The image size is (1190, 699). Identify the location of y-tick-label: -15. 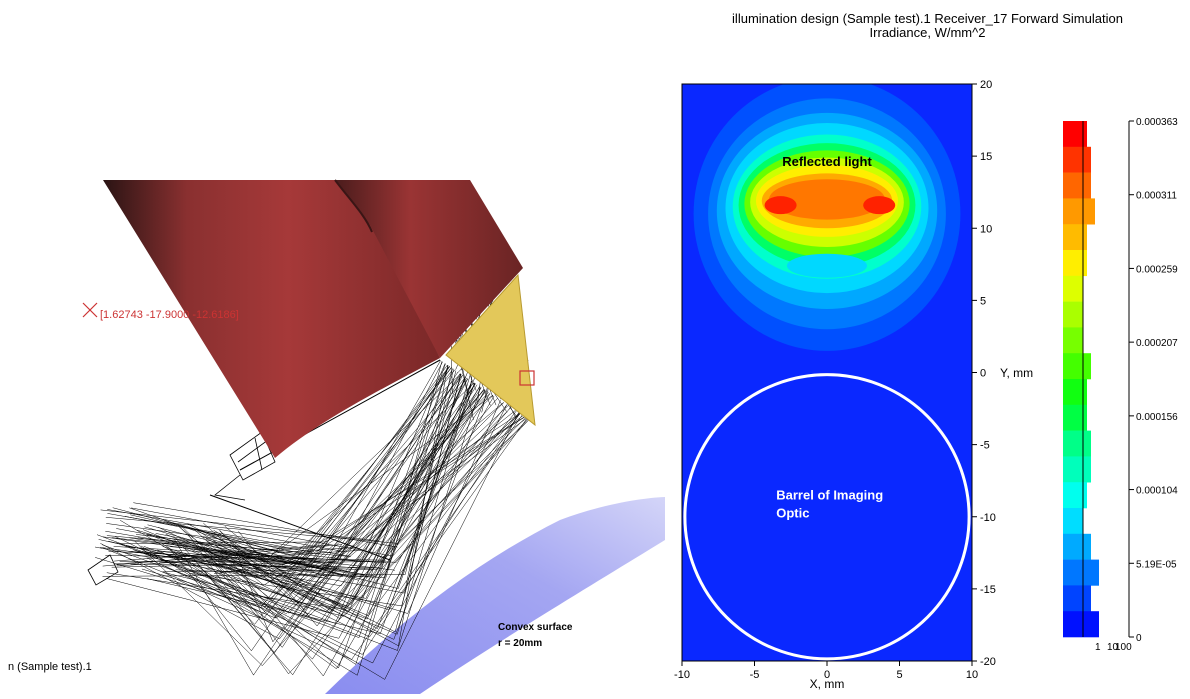
(988, 590).